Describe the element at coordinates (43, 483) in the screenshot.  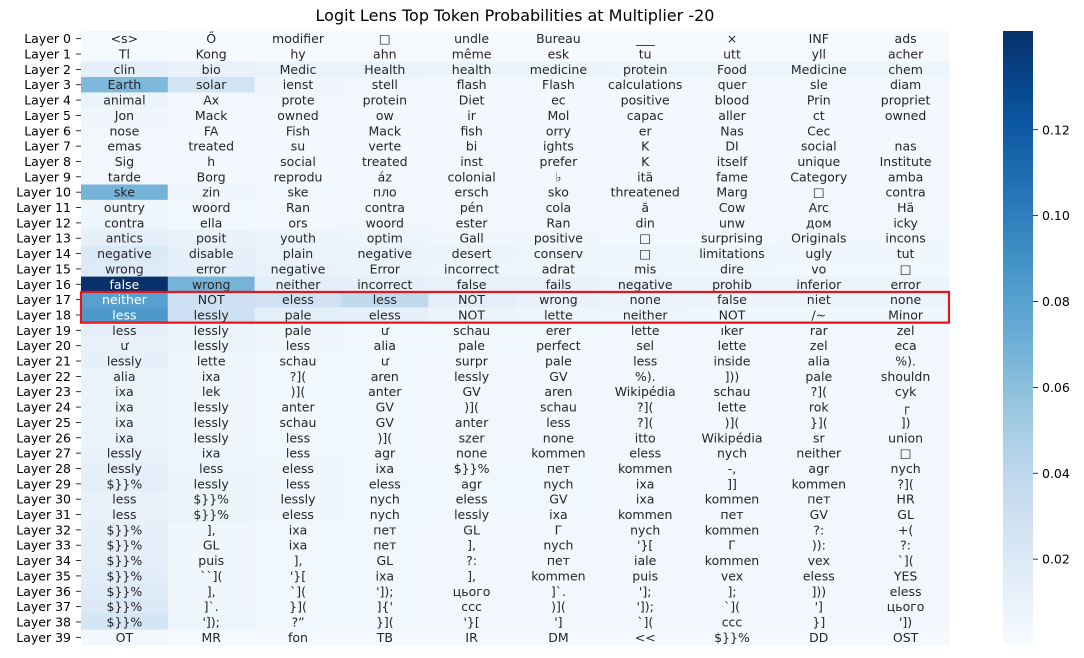
I see `row-label: Layer 29` at that location.